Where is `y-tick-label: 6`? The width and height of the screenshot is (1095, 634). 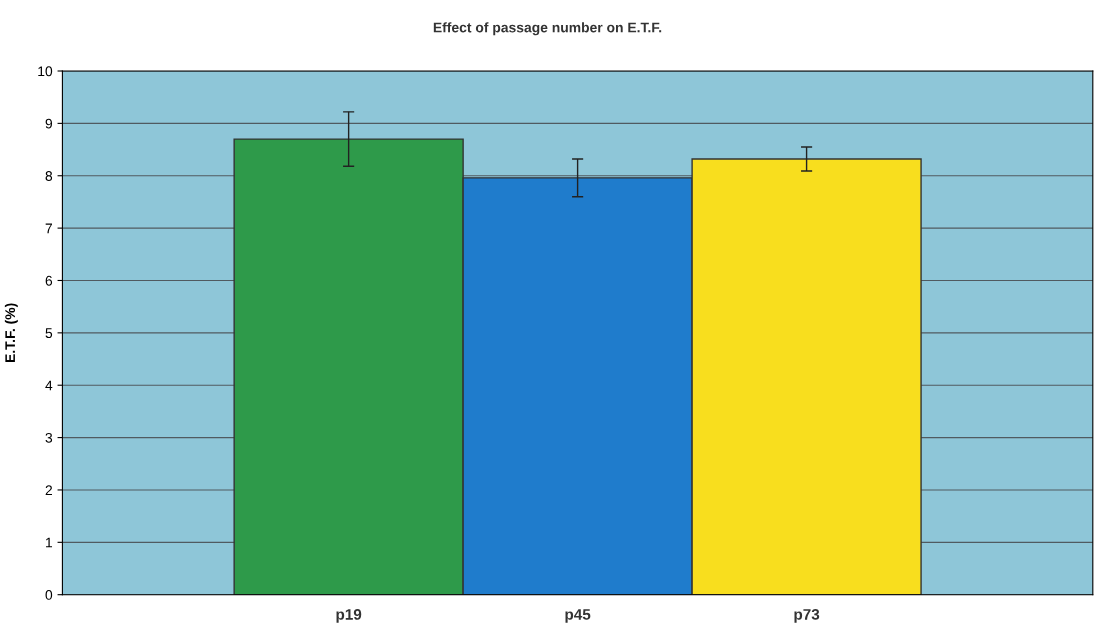
y-tick-label: 6 is located at coordinates (49, 280).